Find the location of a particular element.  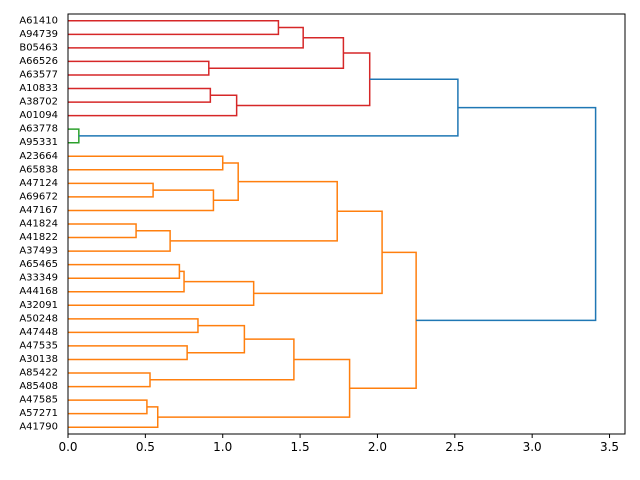

leaf-label: A41824 is located at coordinates (38, 224).